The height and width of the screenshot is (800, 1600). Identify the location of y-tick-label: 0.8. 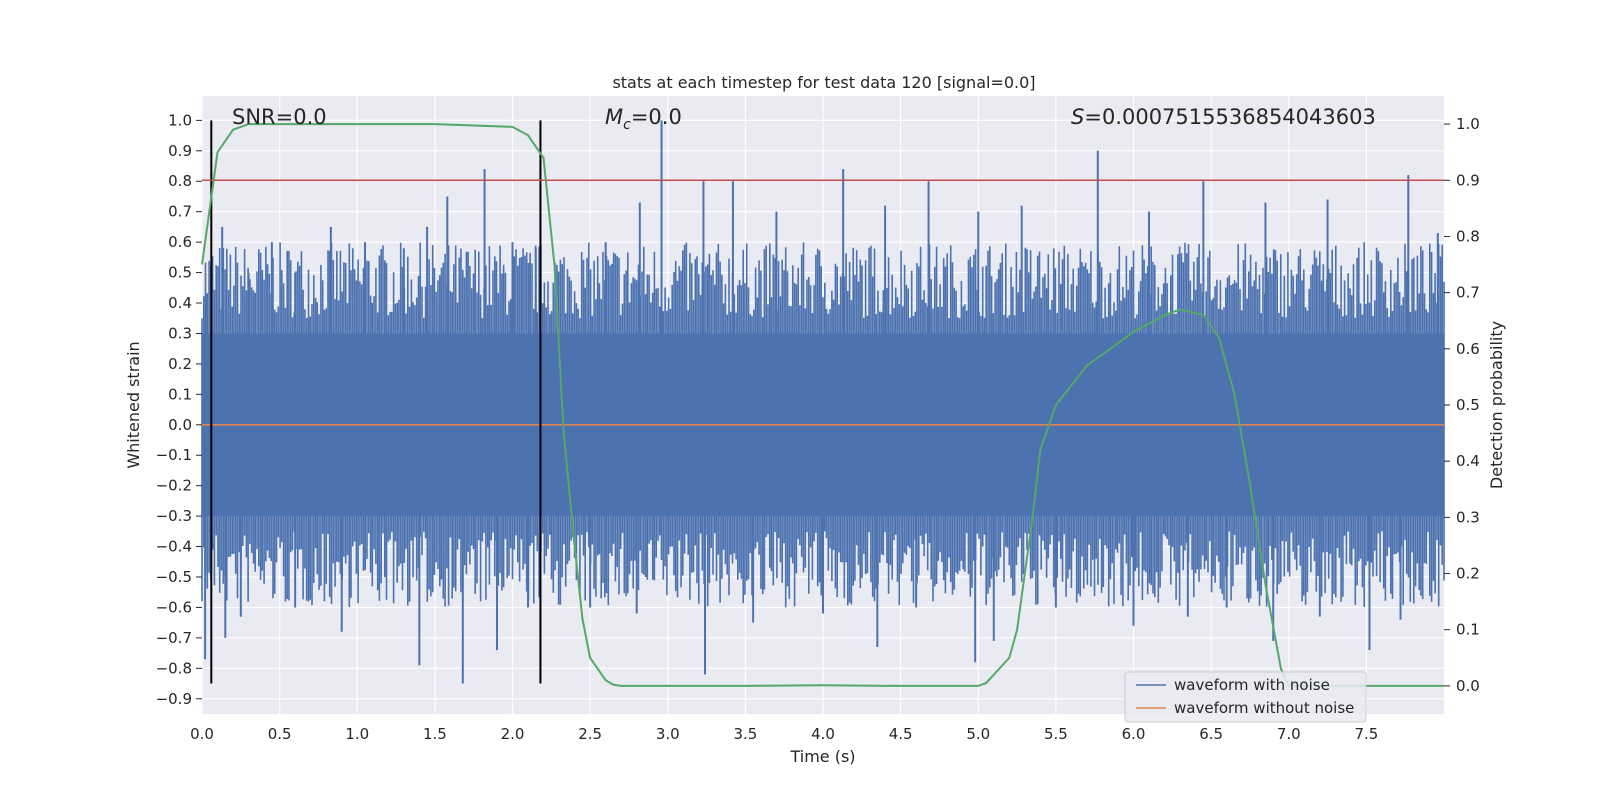
(180, 181).